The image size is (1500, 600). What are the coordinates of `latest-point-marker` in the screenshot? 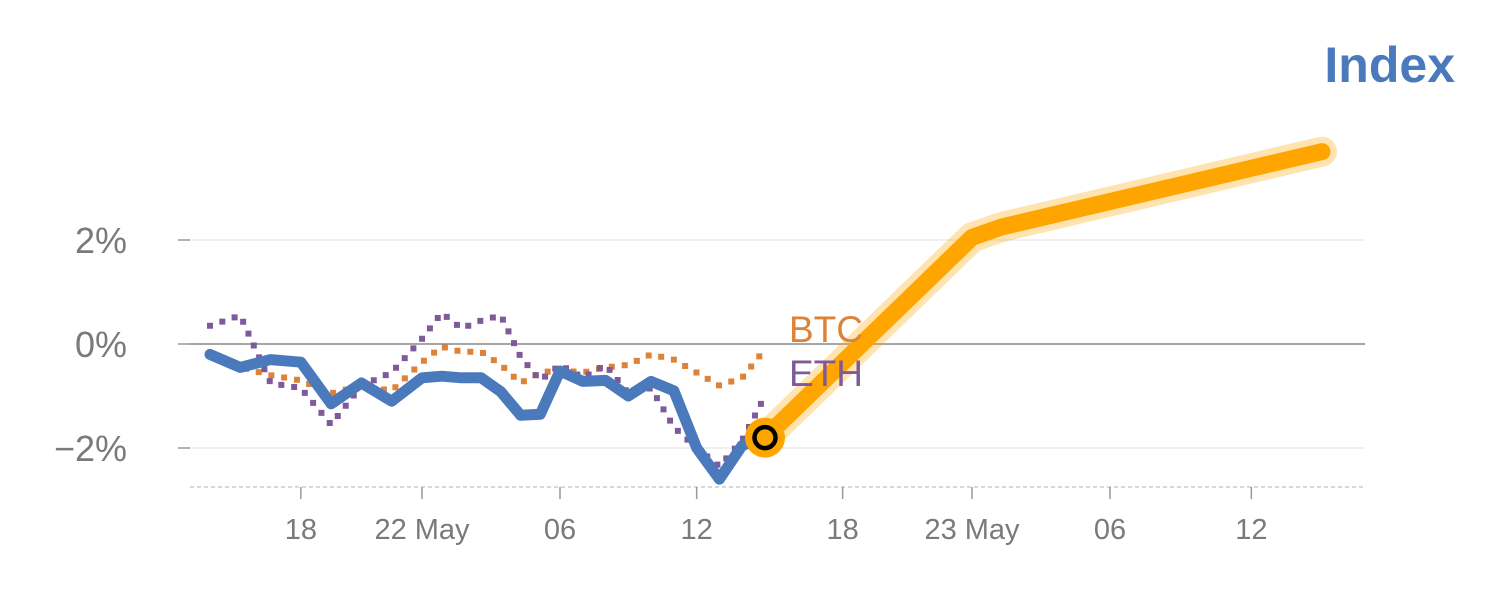 It's located at (765, 437).